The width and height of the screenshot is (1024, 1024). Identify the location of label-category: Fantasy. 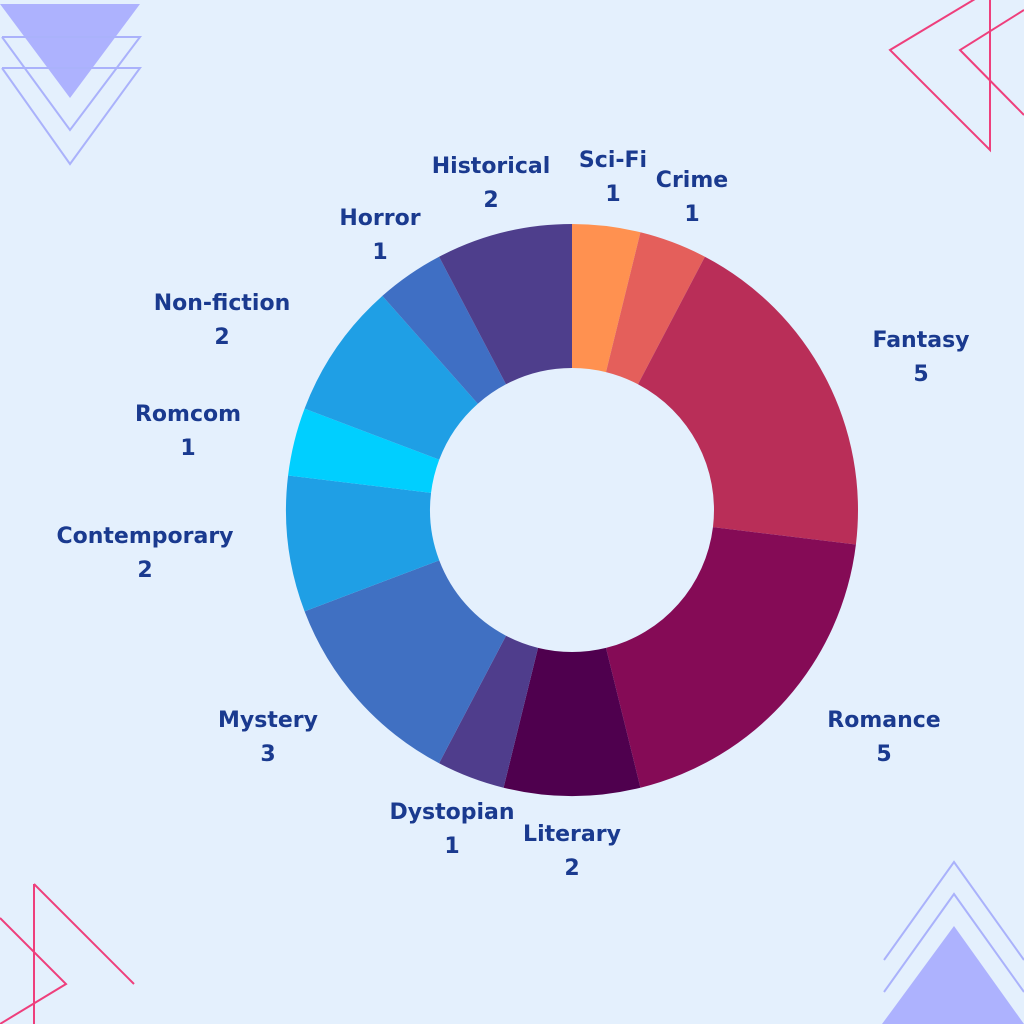
(921, 340).